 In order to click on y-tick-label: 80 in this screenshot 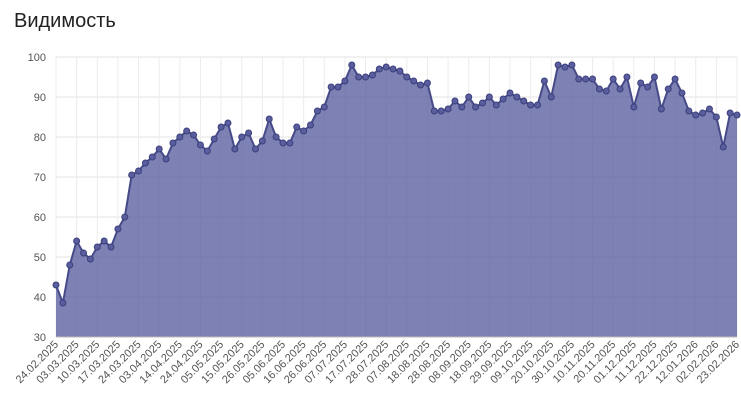, I will do `click(40, 138)`.